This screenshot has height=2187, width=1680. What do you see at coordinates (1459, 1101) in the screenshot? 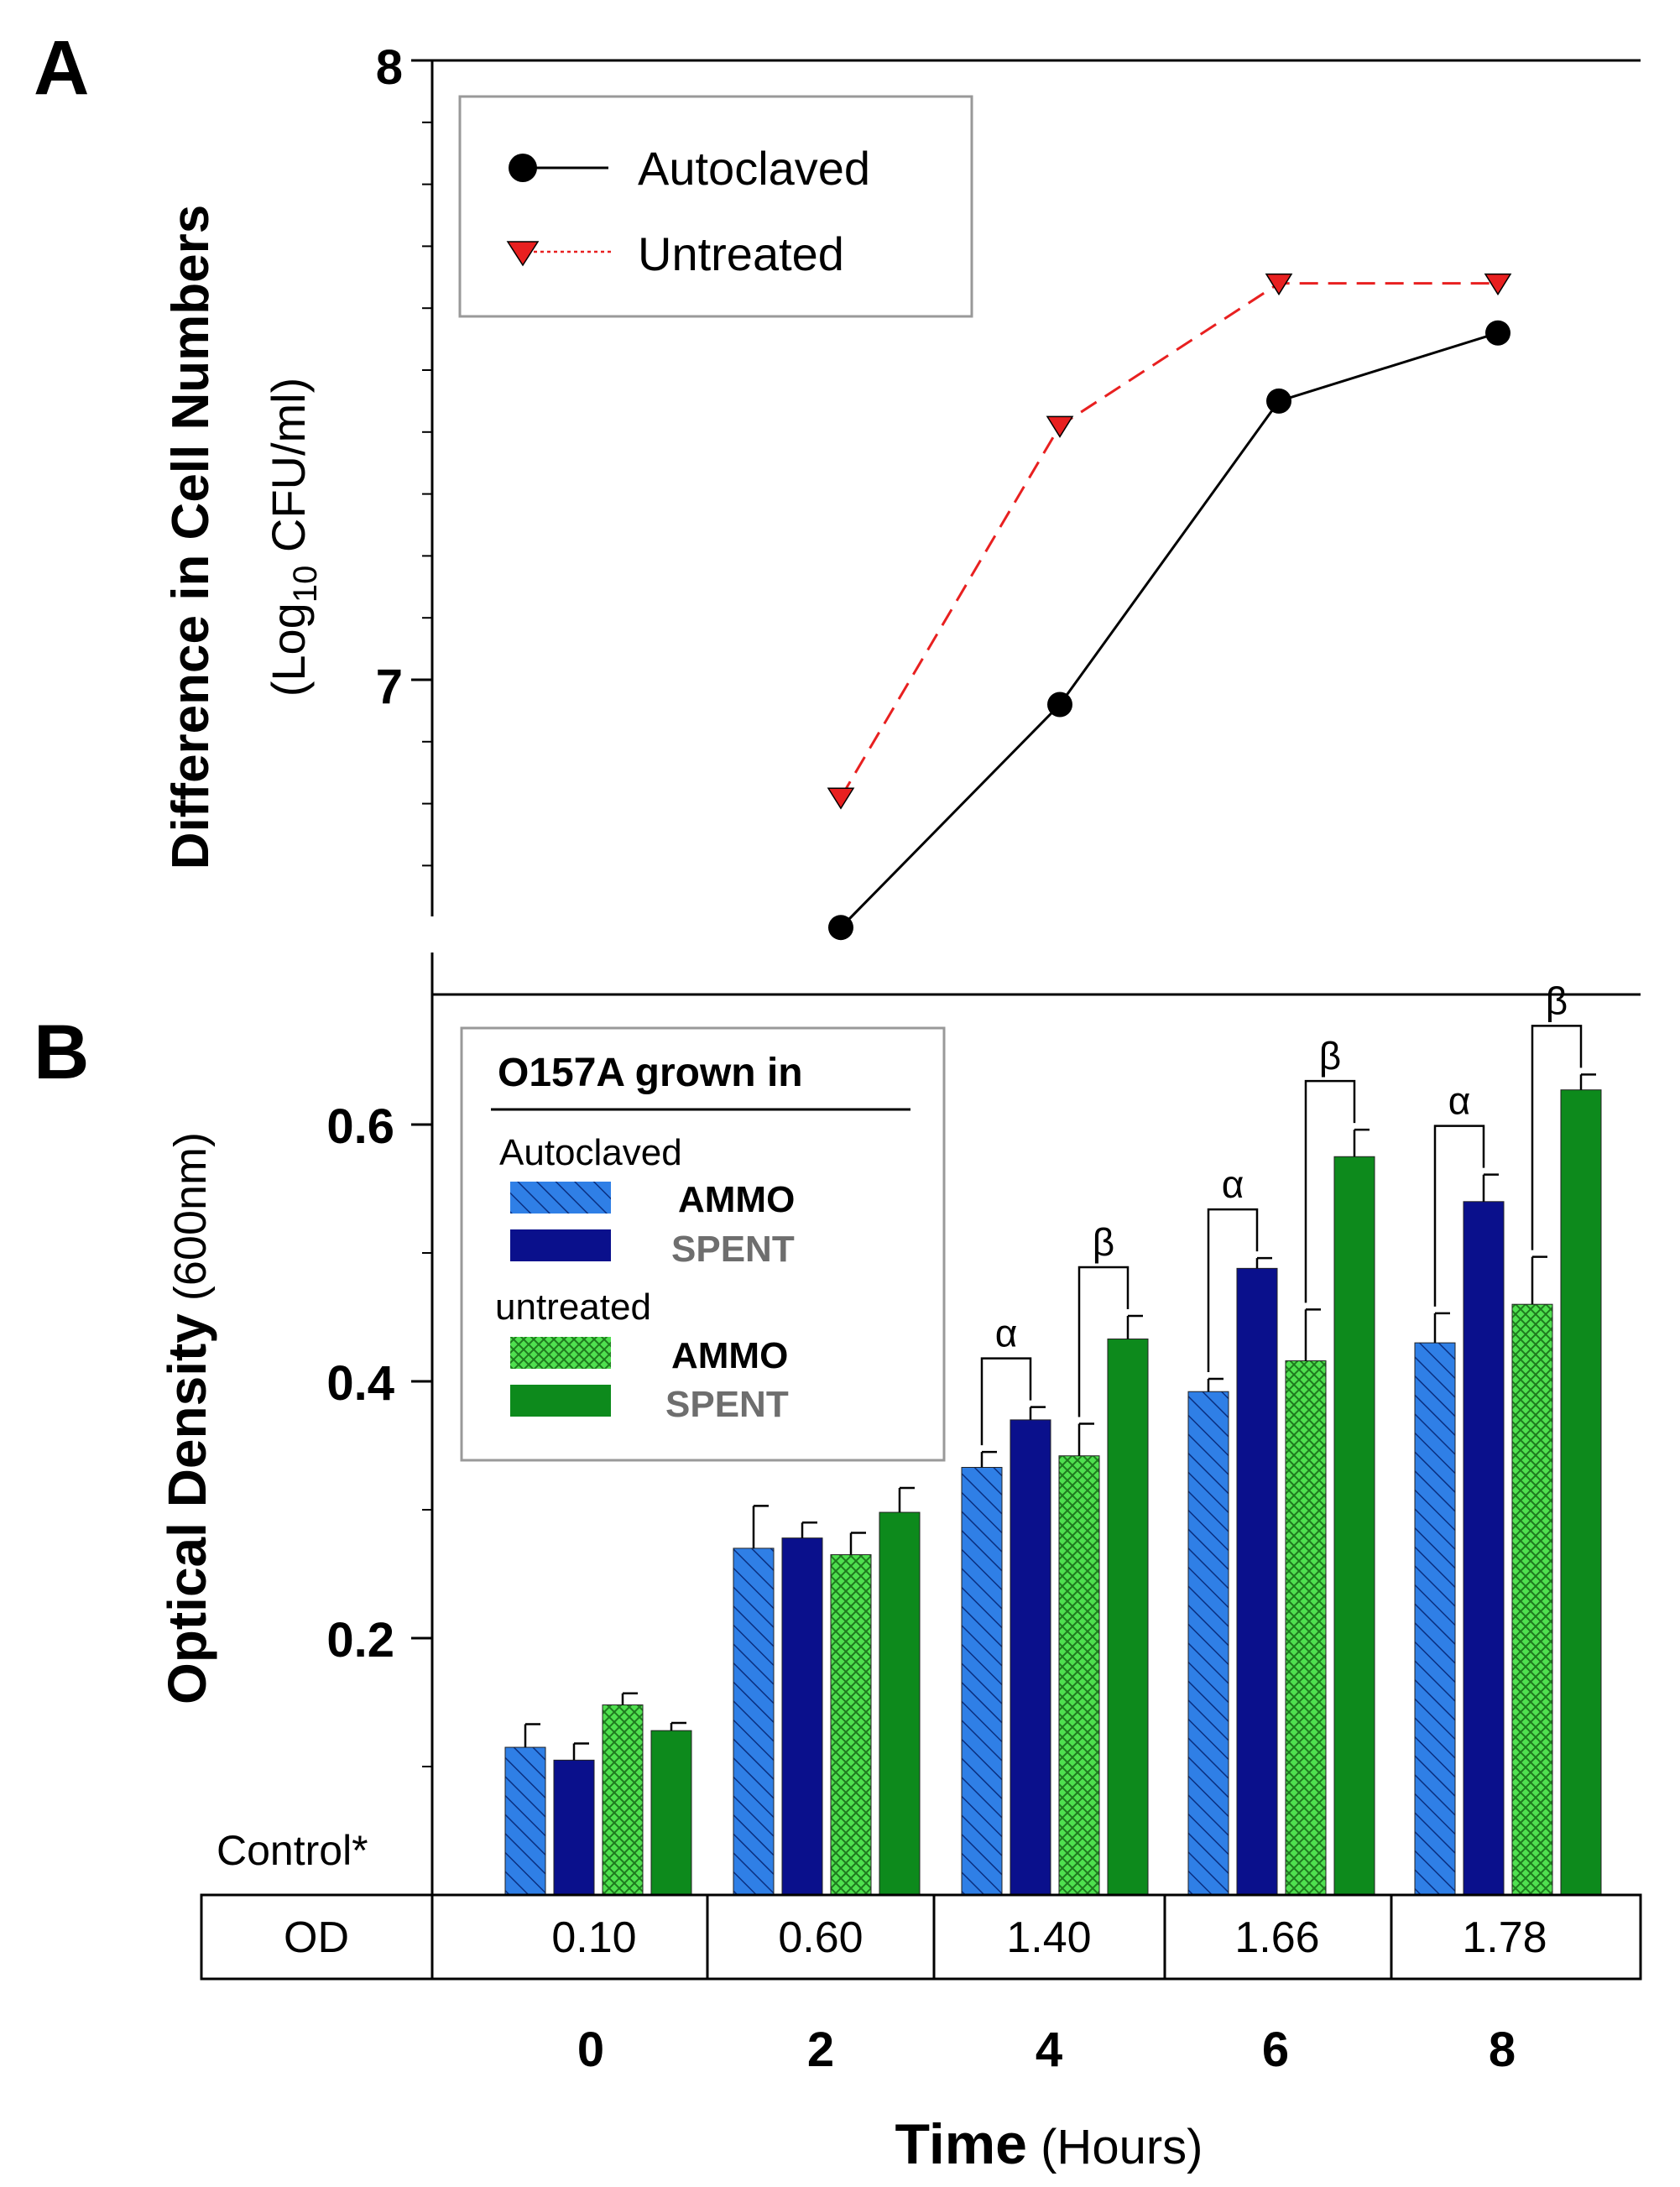
I see `significance-symbol-8h-4: α` at bounding box center [1459, 1101].